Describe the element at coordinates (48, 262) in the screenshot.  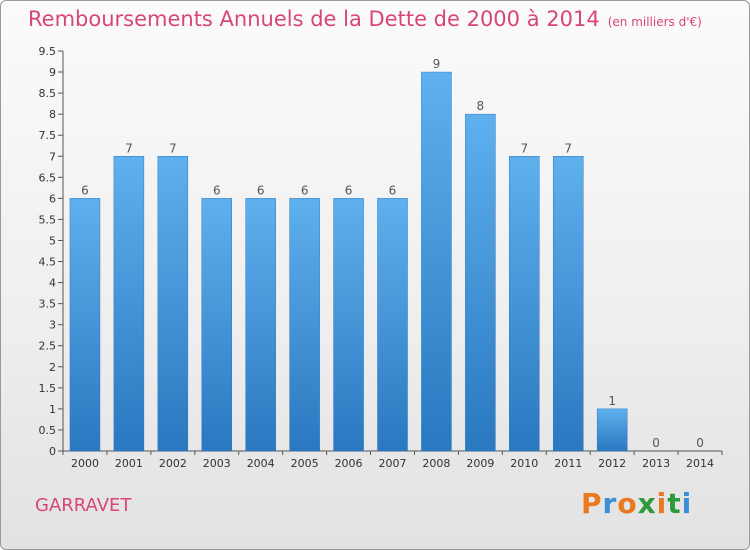
I see `y-tick-label: 4.5` at that location.